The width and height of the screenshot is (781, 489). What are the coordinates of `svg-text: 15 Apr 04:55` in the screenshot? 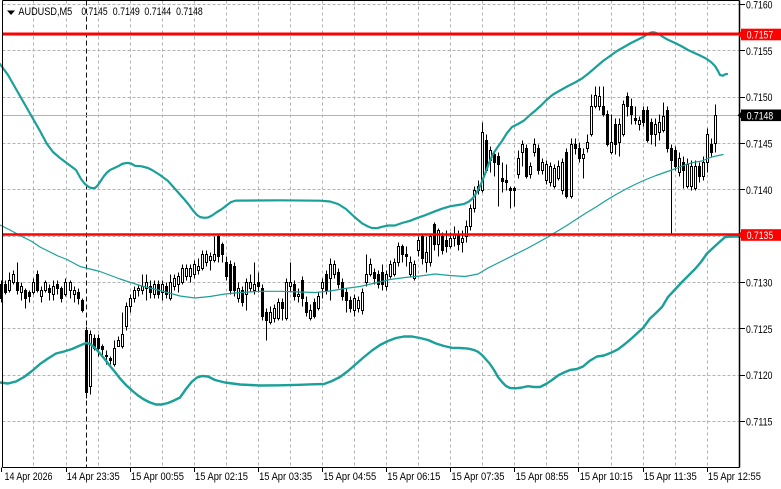 It's located at (349, 477).